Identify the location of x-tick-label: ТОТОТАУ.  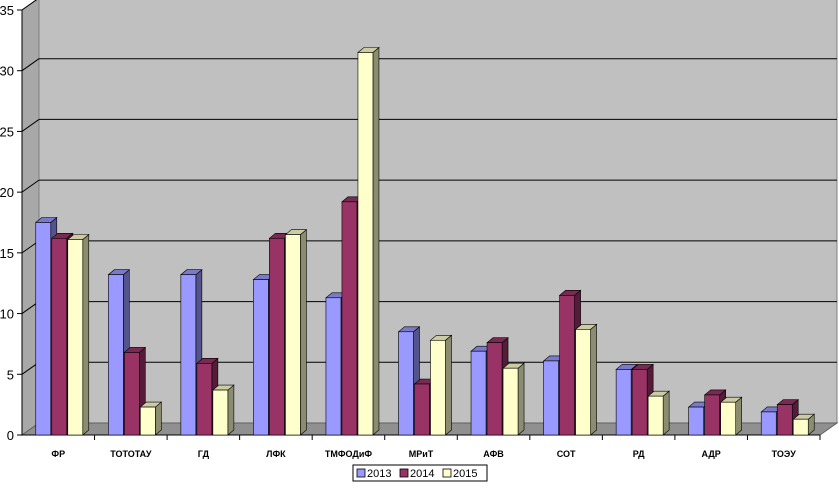
(131, 454).